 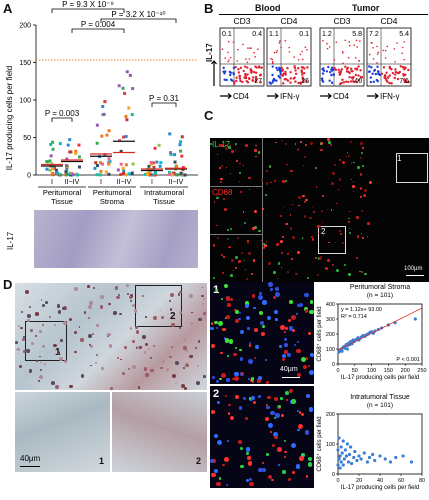 I want to click on flow-col-head: CD4, so click(x=388, y=21).